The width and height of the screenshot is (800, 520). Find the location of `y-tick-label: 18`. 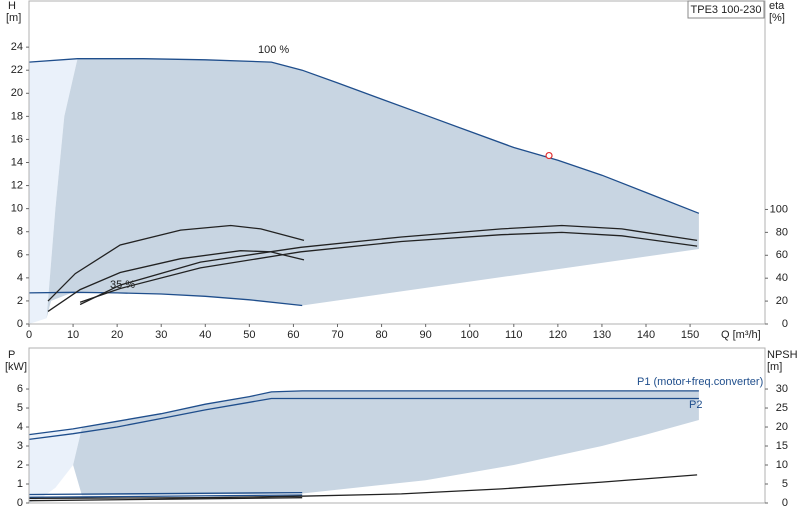

y-tick-label: 18 is located at coordinates (17, 116).